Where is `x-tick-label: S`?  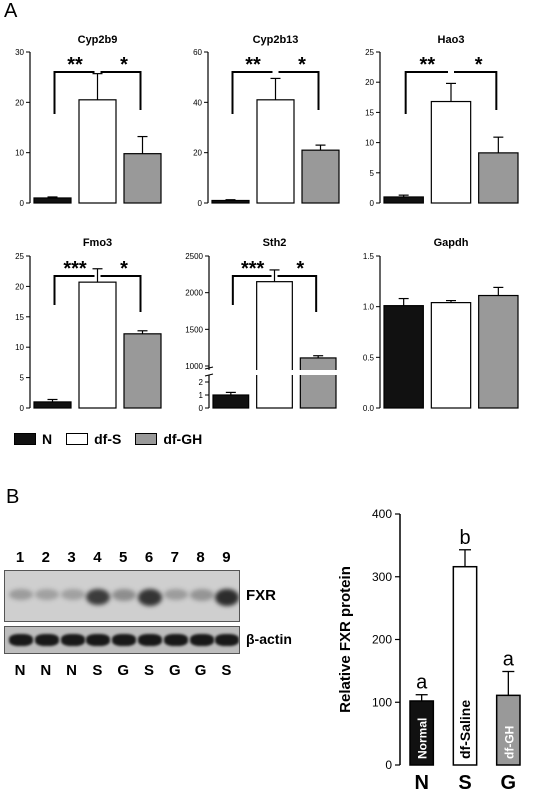 x-tick-label: S is located at coordinates (464, 783).